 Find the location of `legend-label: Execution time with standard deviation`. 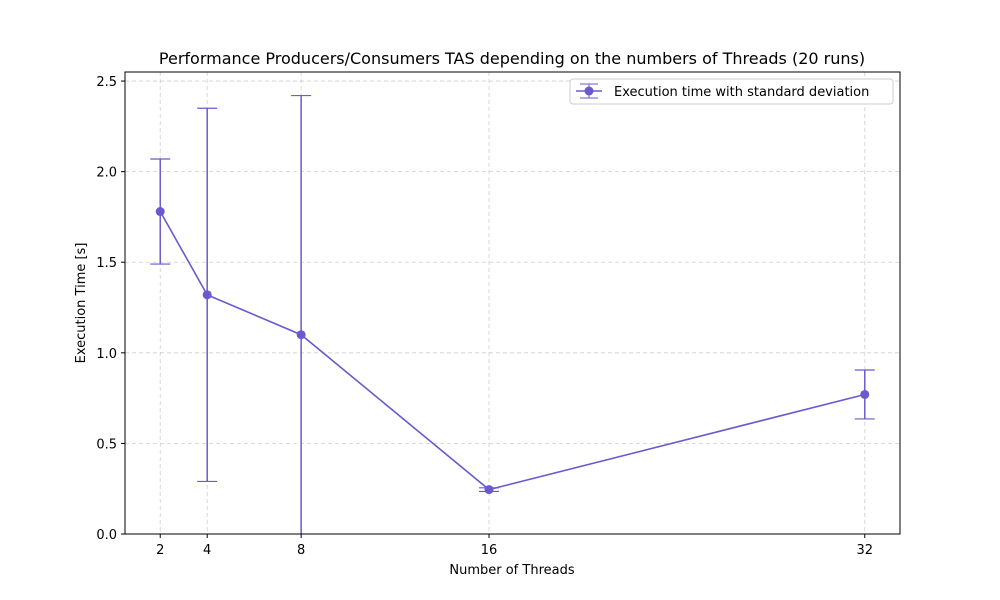

legend-label: Execution time with standard deviation is located at coordinates (741, 92).